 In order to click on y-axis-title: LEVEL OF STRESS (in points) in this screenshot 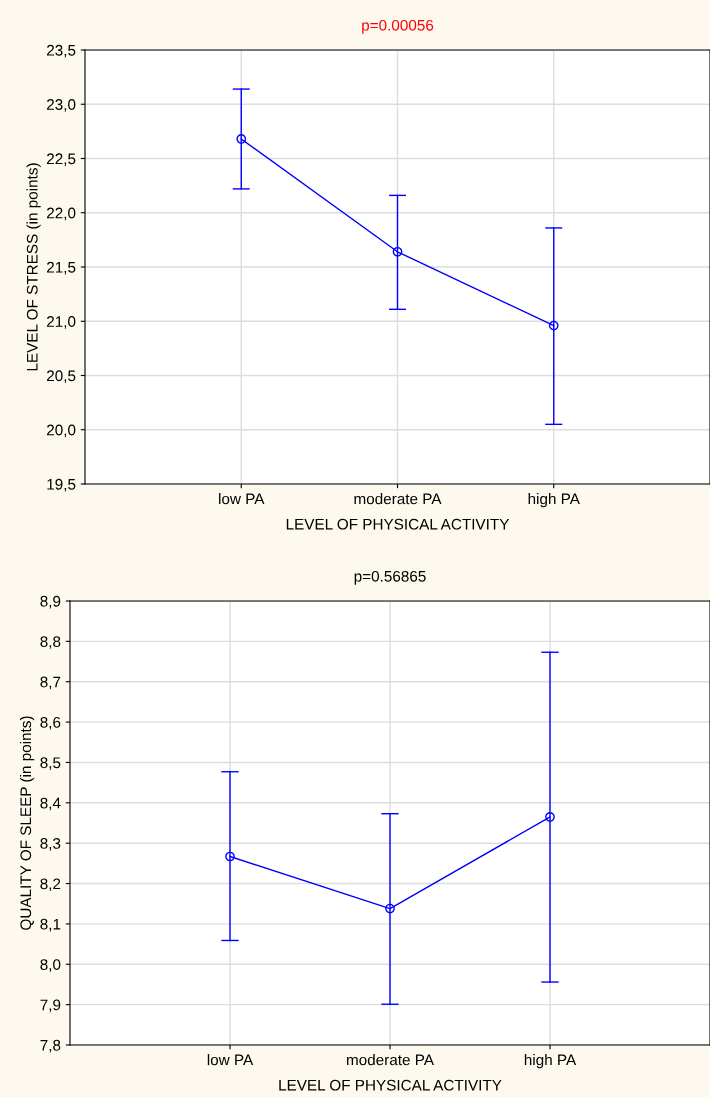, I will do `click(33, 267)`.